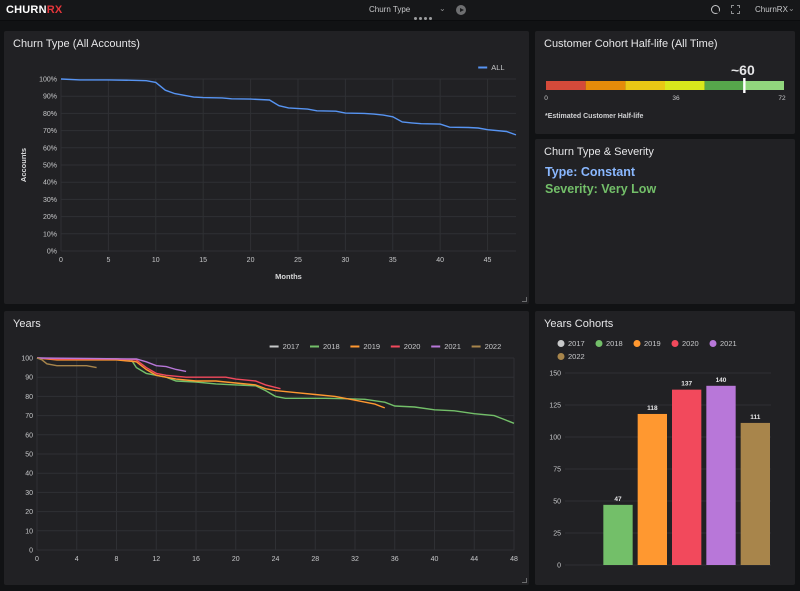 The image size is (800, 591). I want to click on y-tick-label: 30%, so click(50, 200).